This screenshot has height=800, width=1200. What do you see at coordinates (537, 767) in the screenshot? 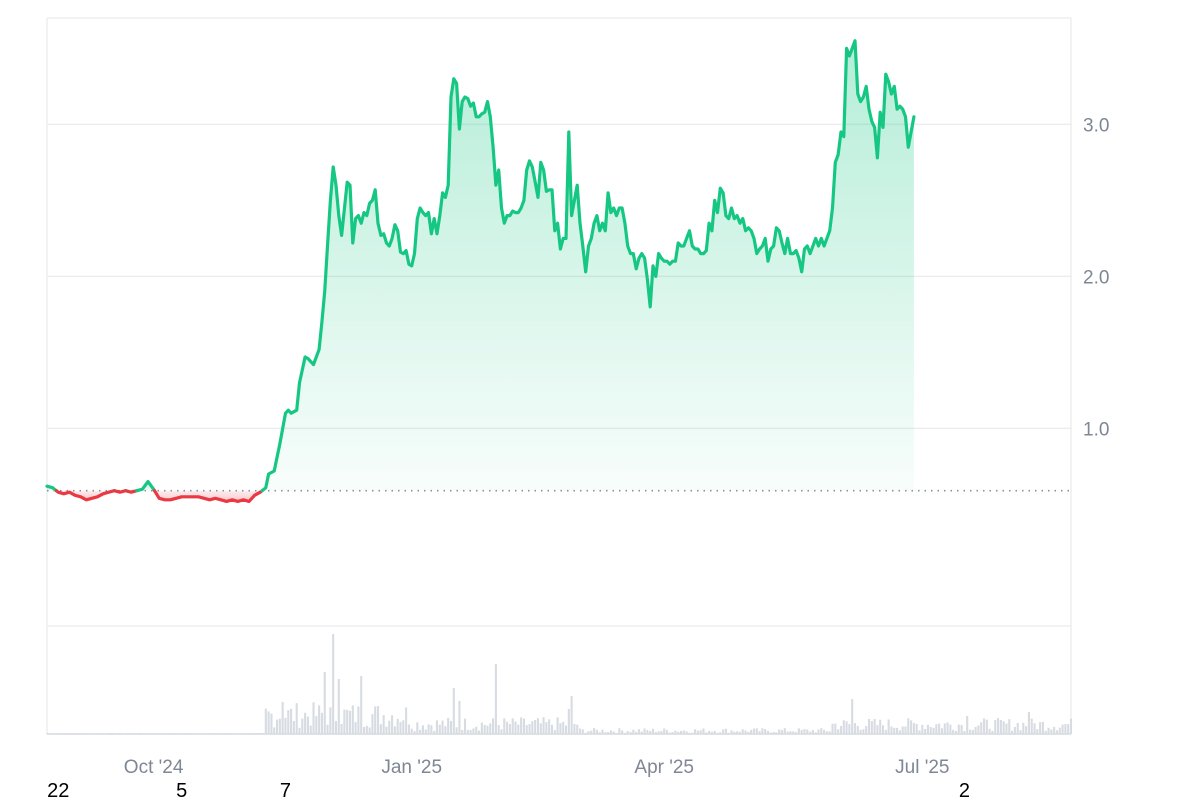
I see `x-axis-ticks: Oct '24 Jan '25 Apr '25 Jul '25` at bounding box center [537, 767].